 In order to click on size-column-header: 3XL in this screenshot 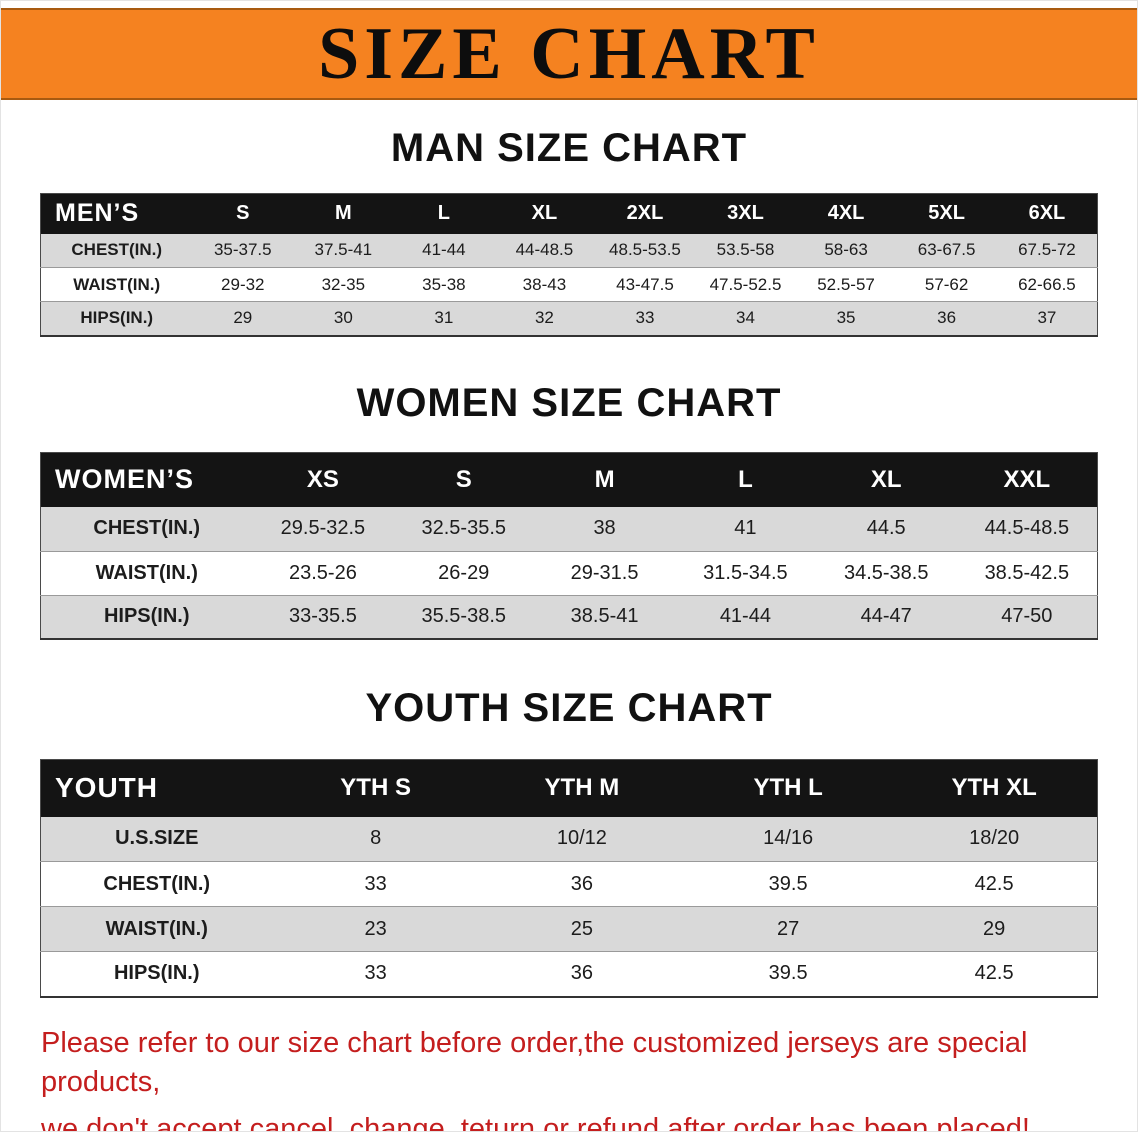, I will do `click(745, 213)`.